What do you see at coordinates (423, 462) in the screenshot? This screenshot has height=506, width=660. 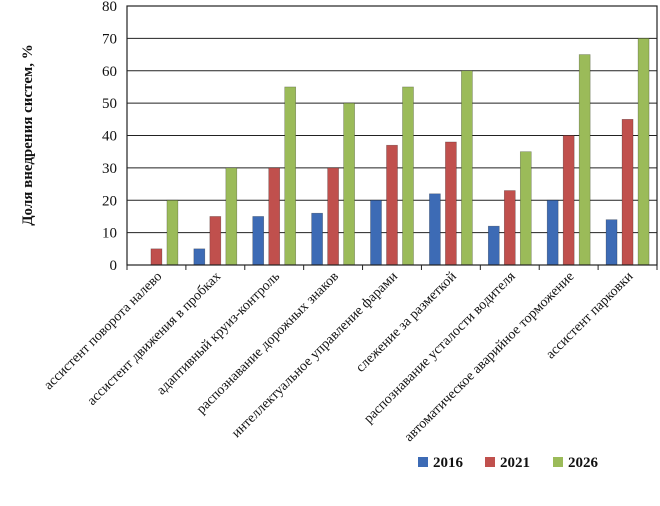 I see `legend-swatch-2016` at bounding box center [423, 462].